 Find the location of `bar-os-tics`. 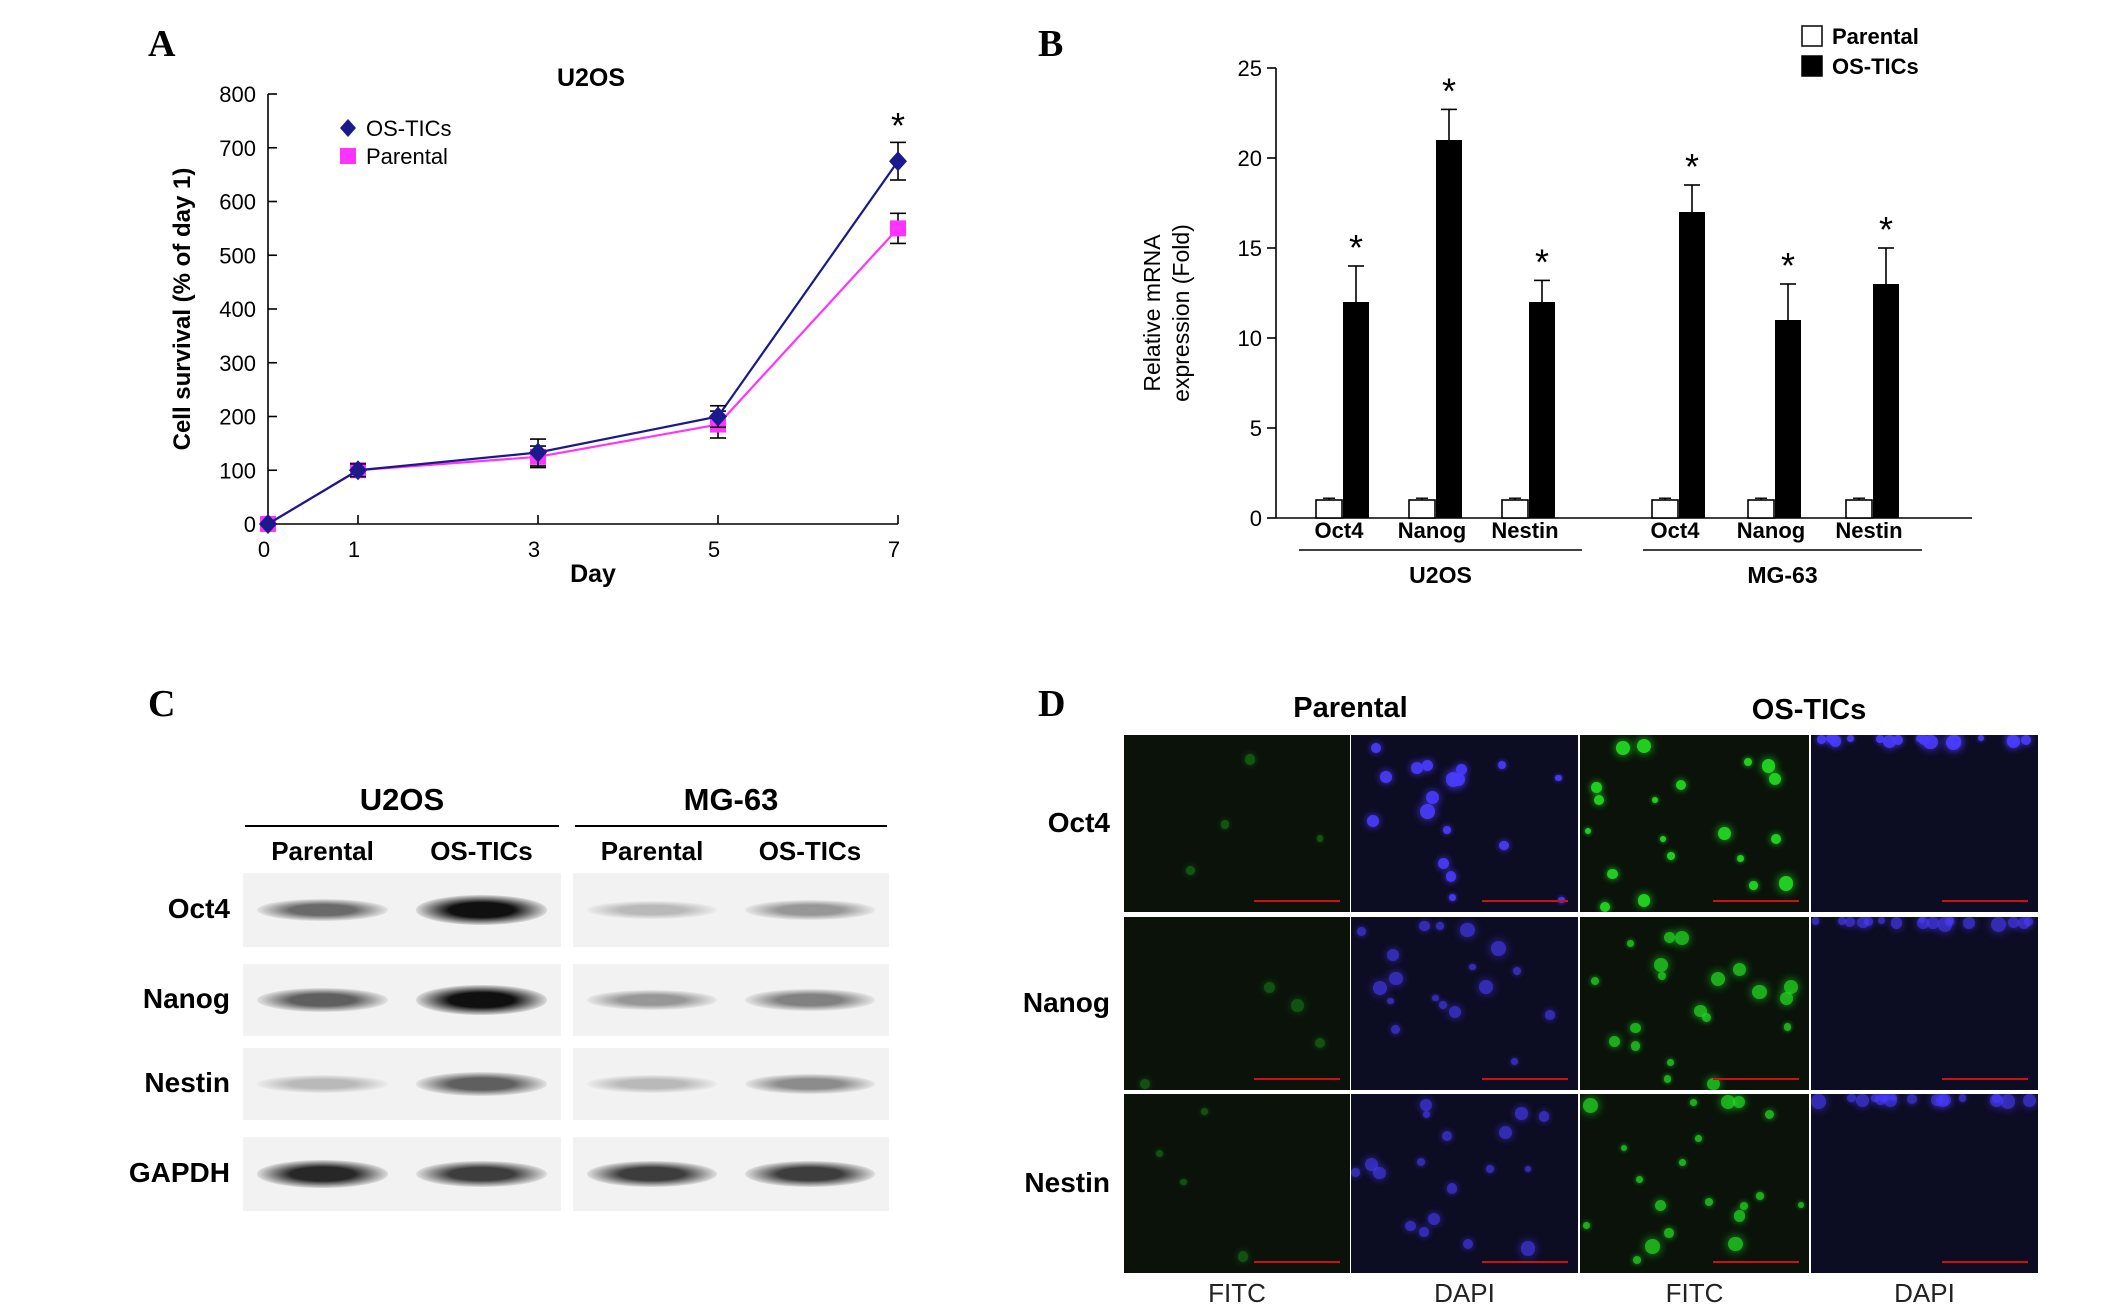

bar-os-tics is located at coordinates (1542, 410).